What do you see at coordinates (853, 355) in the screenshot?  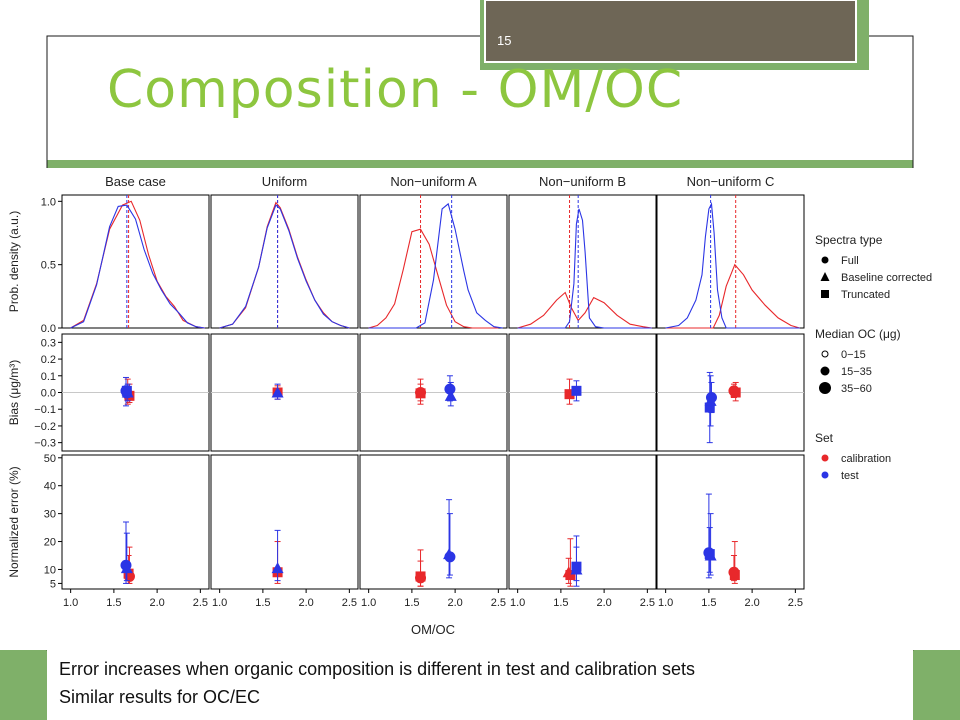 I see `legend-label: 0−15` at bounding box center [853, 355].